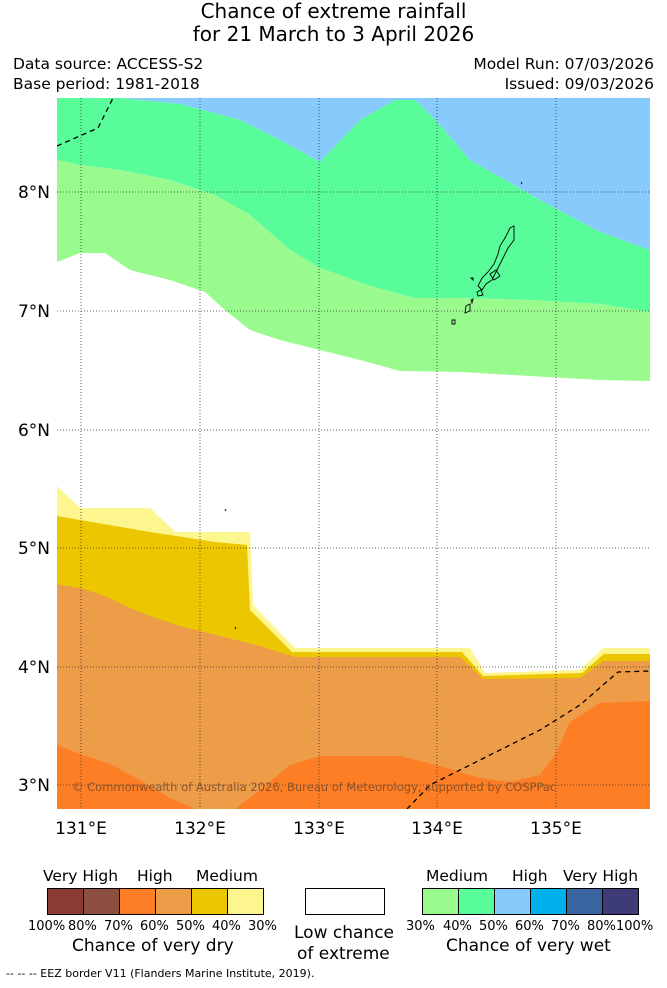  Describe the element at coordinates (343, 954) in the screenshot. I see `low-caption-line-2: of extreme` at that location.